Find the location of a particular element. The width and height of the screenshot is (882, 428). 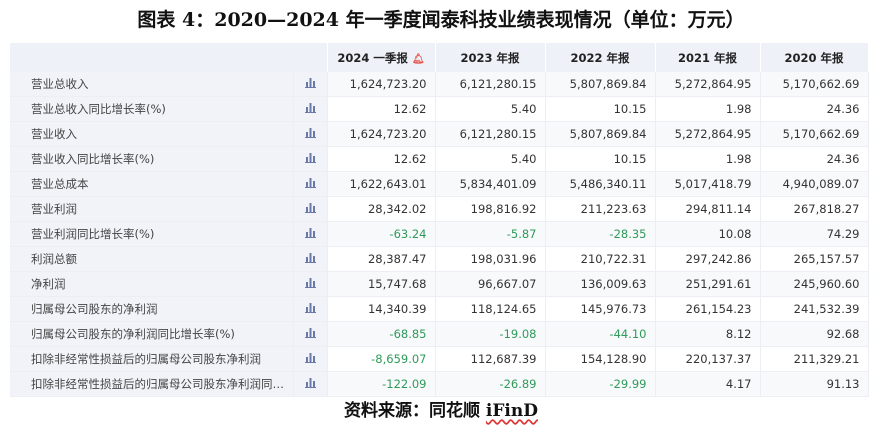

row-label: 营业收入 is located at coordinates (152, 134).